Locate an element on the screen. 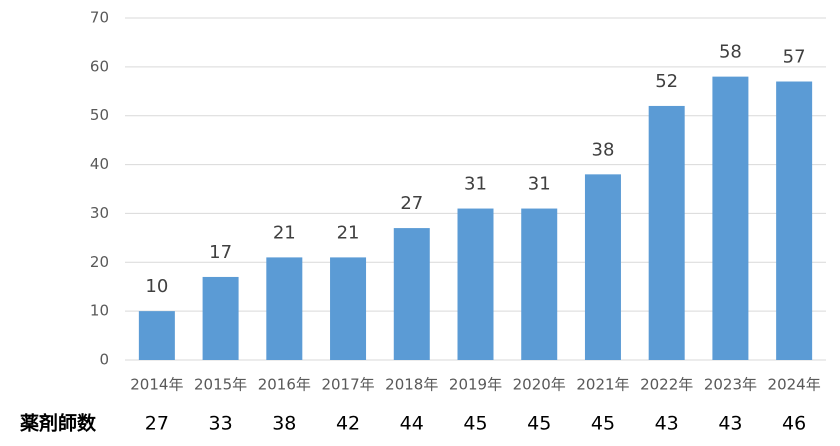 The image size is (840, 446). value-label: 27 is located at coordinates (411, 203).